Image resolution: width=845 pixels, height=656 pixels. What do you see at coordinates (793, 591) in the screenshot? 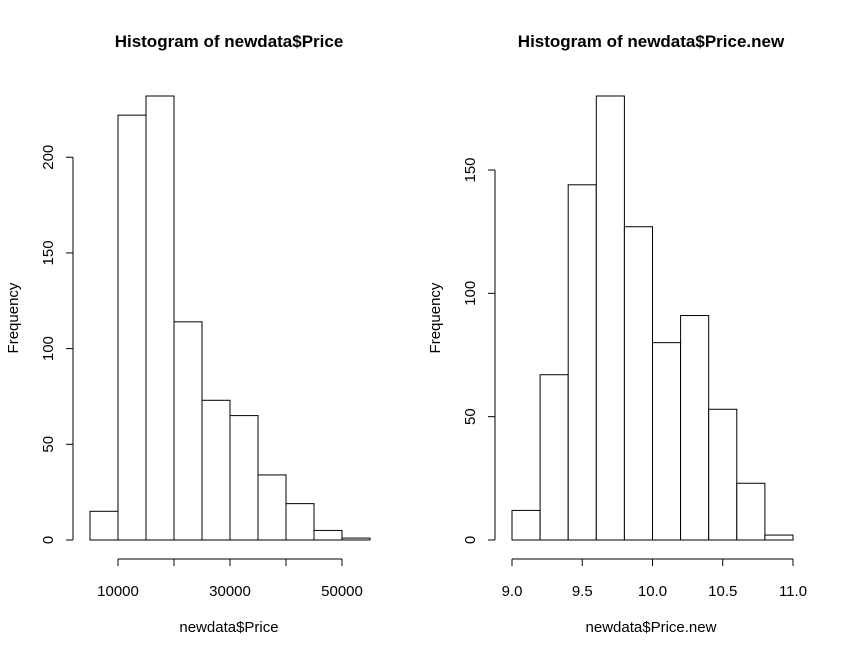
I see `x-tick-label: 11.0` at bounding box center [793, 591].